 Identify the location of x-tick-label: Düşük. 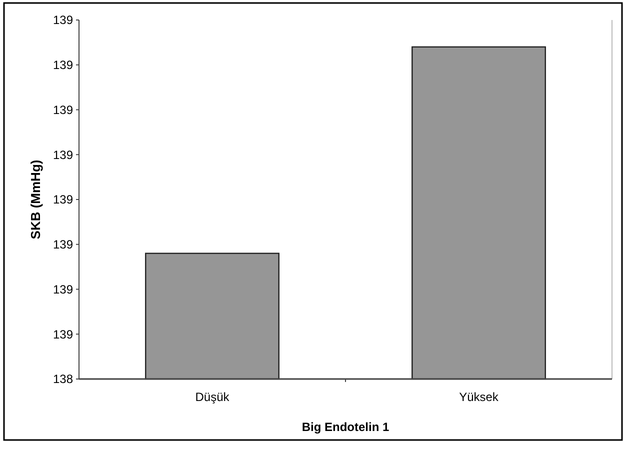
(212, 397).